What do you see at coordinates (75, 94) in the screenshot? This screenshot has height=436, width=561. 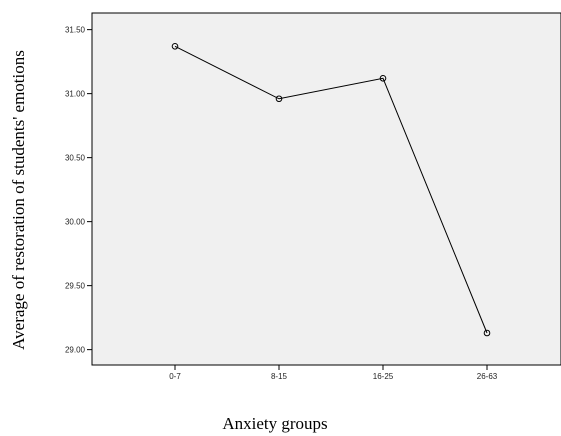 I see `y-tick-label: 31.00` at bounding box center [75, 94].